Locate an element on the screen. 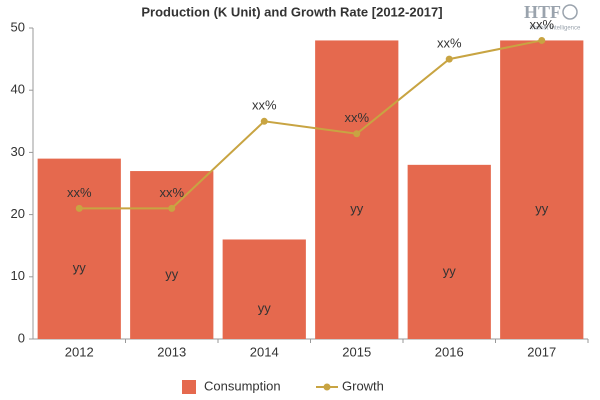  y-tick-label: 30 is located at coordinates (18, 151).